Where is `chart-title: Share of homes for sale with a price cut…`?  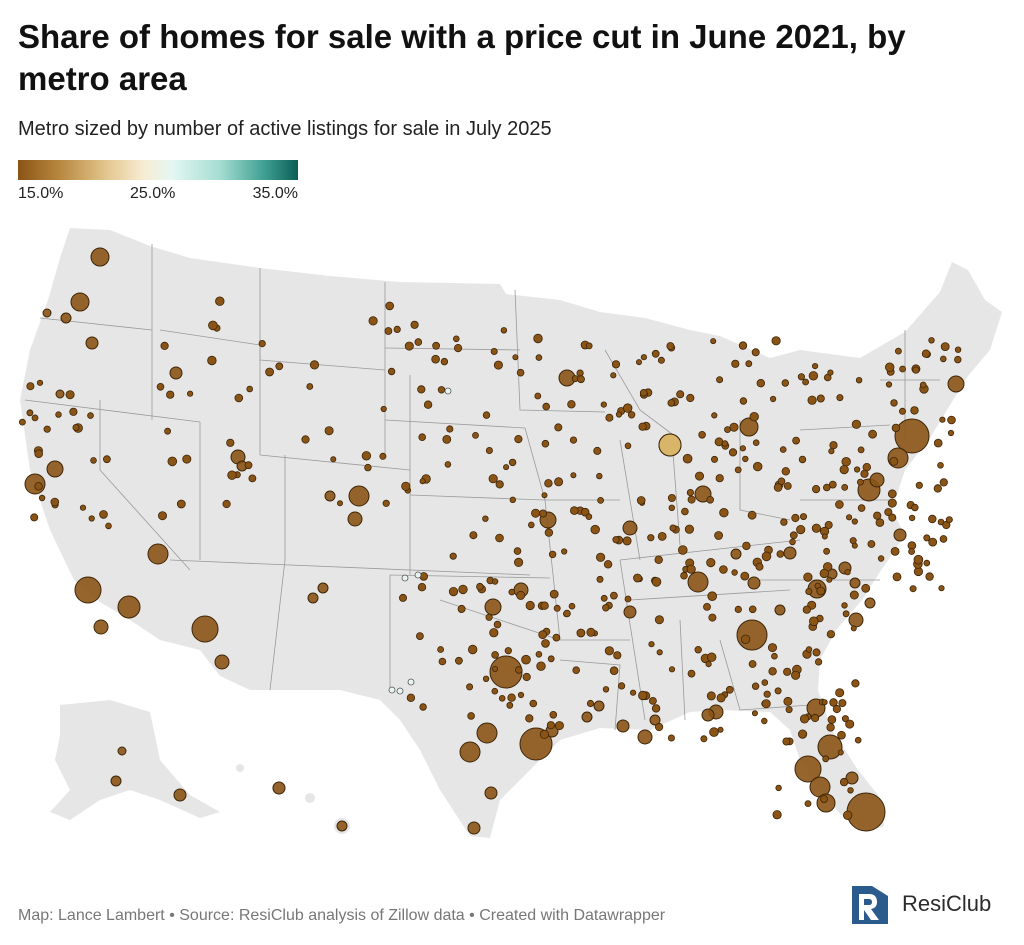 chart-title: Share of homes for sale with a price cut… is located at coordinates (462, 57).